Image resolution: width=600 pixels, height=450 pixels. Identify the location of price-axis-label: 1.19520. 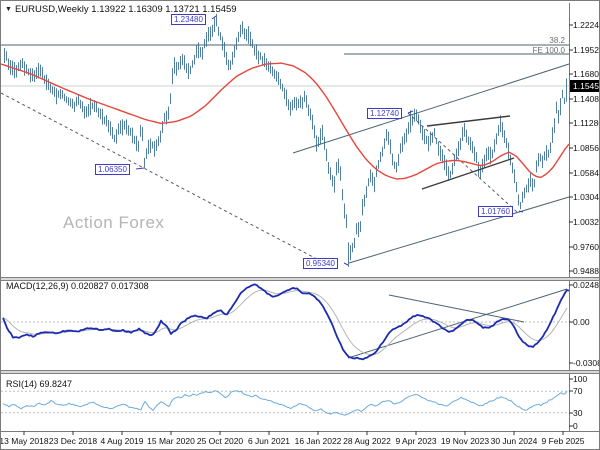
(586, 50).